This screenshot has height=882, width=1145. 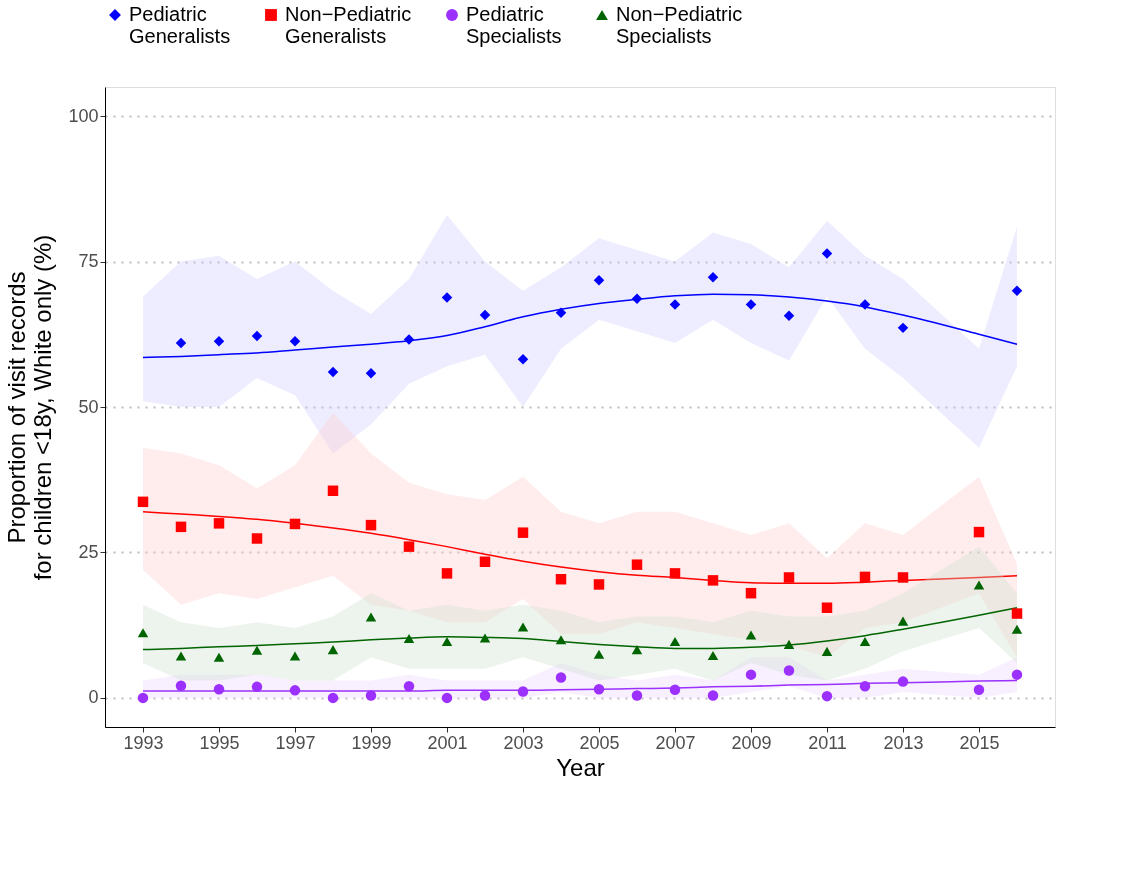 I want to click on y-tick-label: 25, so click(x=88, y=551).